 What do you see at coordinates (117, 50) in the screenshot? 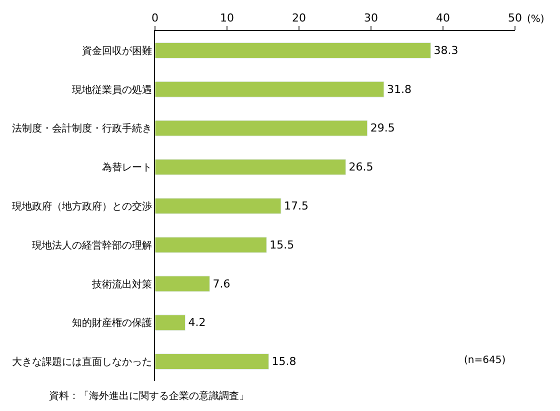
I see `y-tick-label: 資金回収が困難` at bounding box center [117, 50].